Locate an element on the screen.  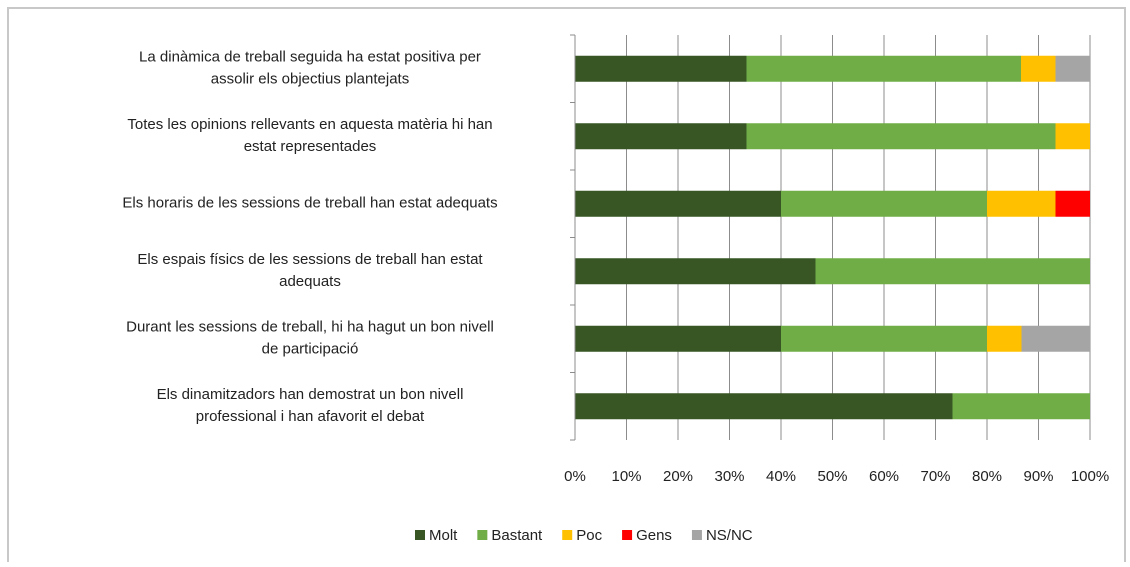
x-tick-label: 60% is located at coordinates (884, 476).